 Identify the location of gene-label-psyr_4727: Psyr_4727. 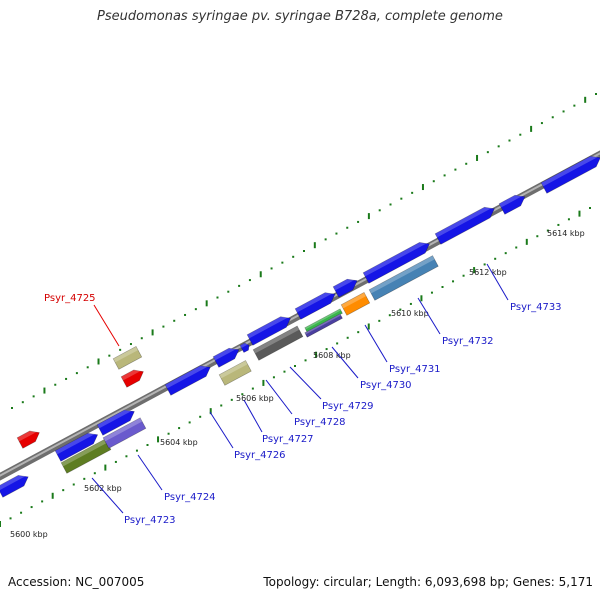
(288, 439).